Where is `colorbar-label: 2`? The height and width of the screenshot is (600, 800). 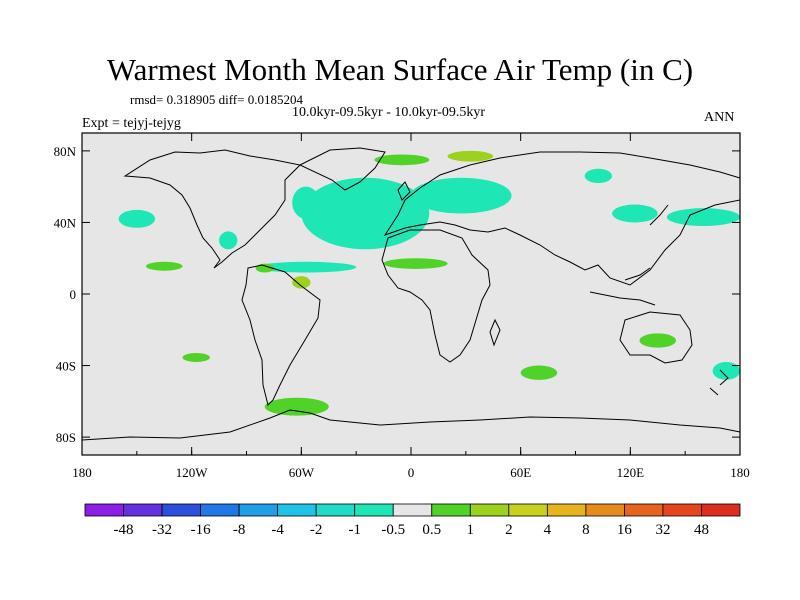 colorbar-label: 2 is located at coordinates (509, 530).